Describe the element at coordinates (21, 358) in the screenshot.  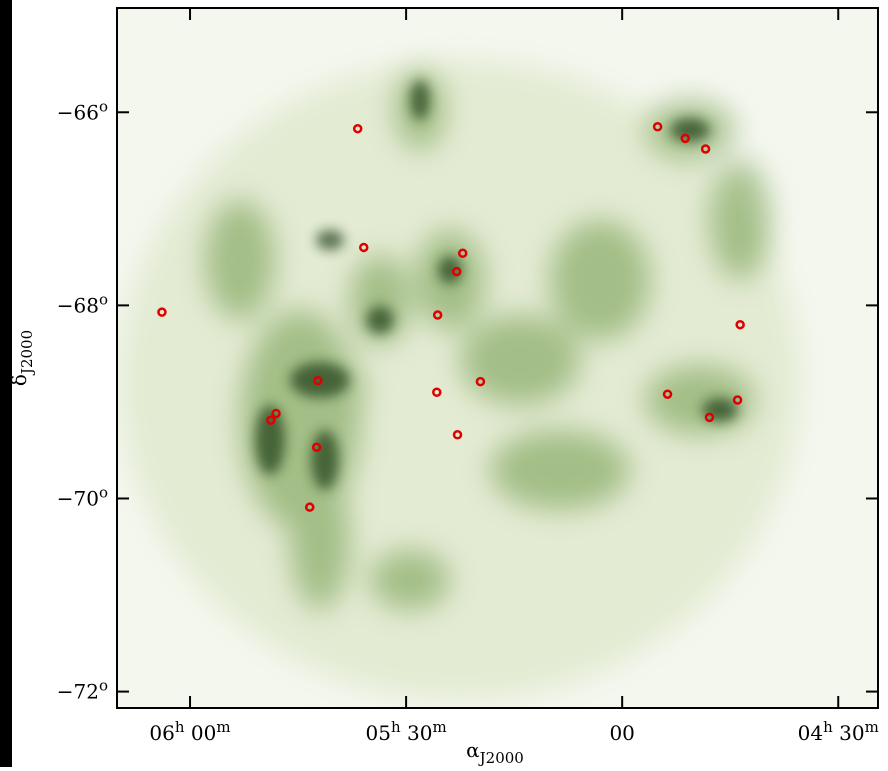
I see `y-axis-label: δJ2000` at that location.